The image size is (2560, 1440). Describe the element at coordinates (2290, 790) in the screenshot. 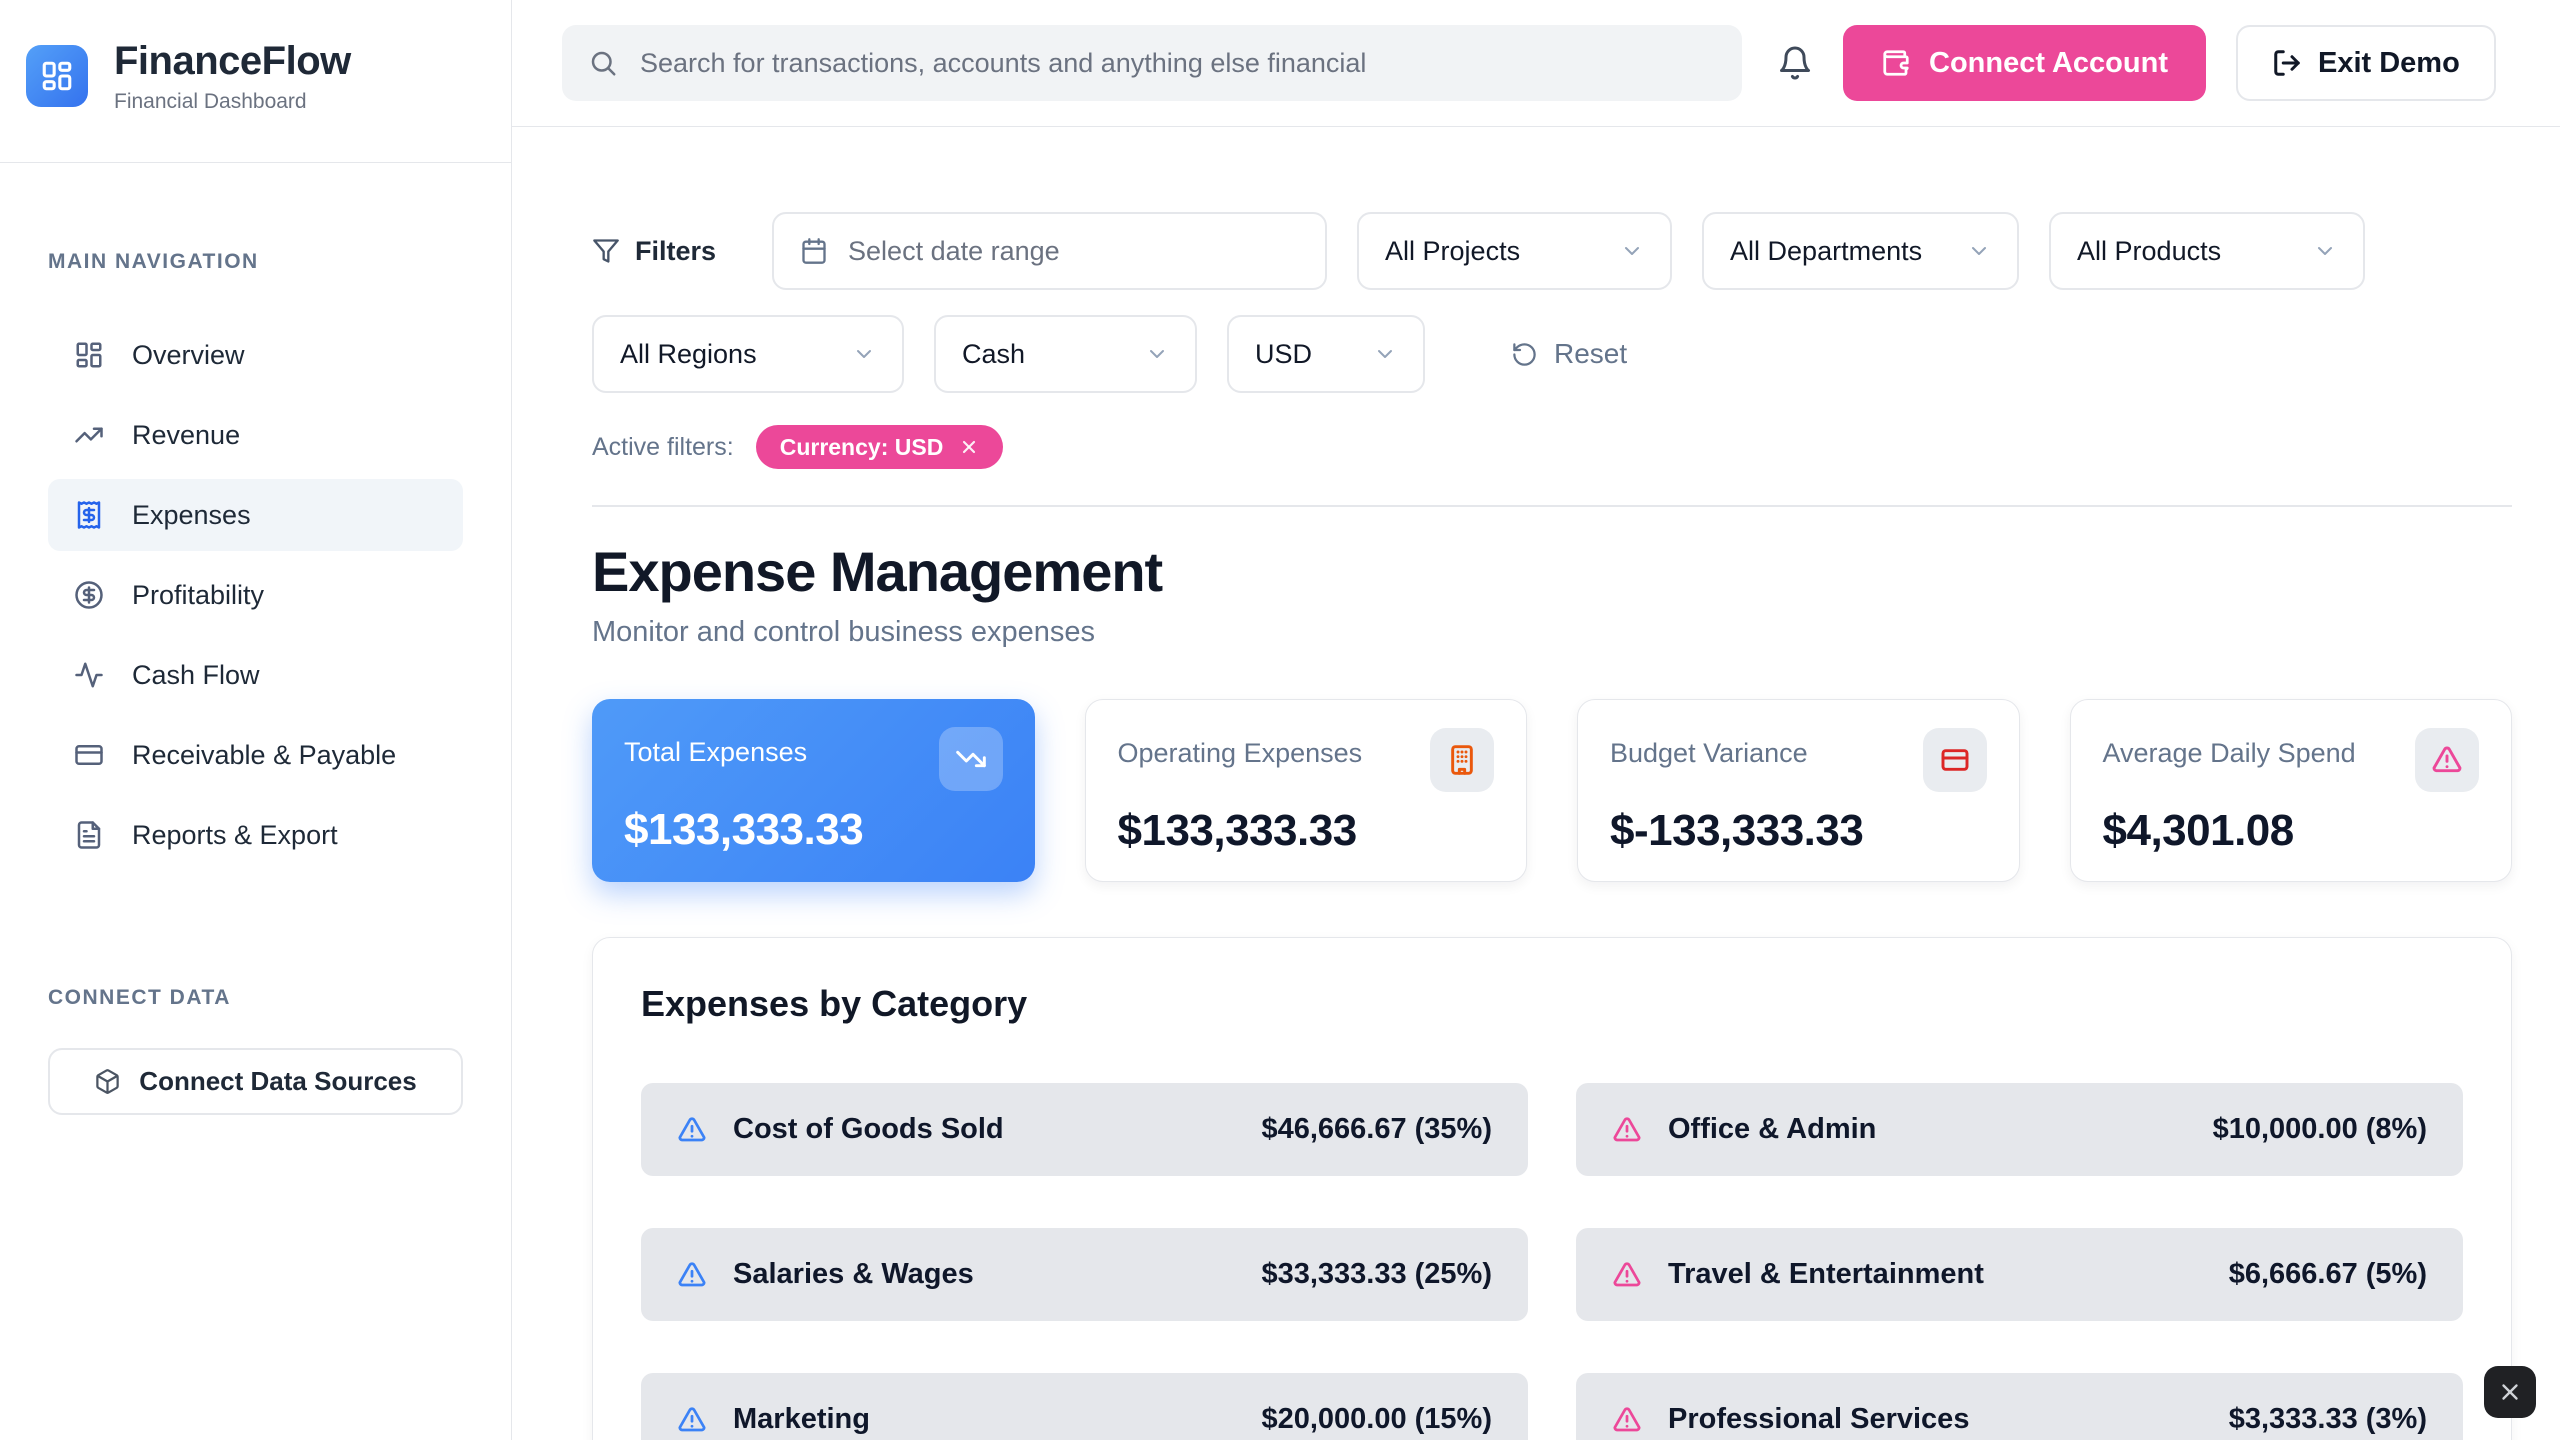

I see `stat-card-average-daily-spend: Average Daily Spend $4,301.08` at that location.